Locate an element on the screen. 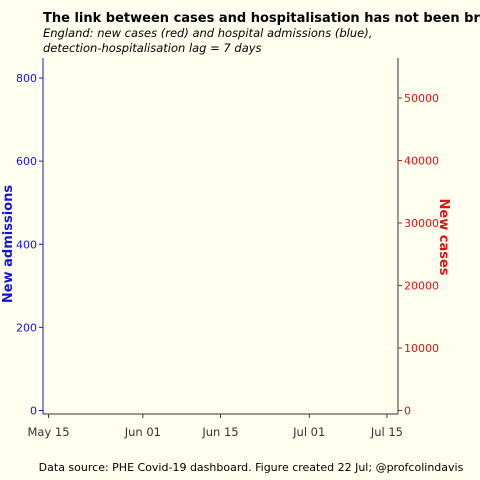  x-tick-label: Jun 15 is located at coordinates (219, 432).